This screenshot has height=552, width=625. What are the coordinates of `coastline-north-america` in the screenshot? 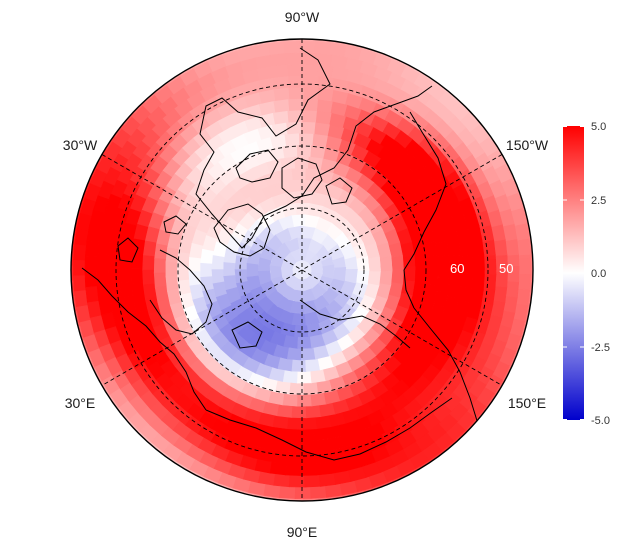 It's located at (314, 148).